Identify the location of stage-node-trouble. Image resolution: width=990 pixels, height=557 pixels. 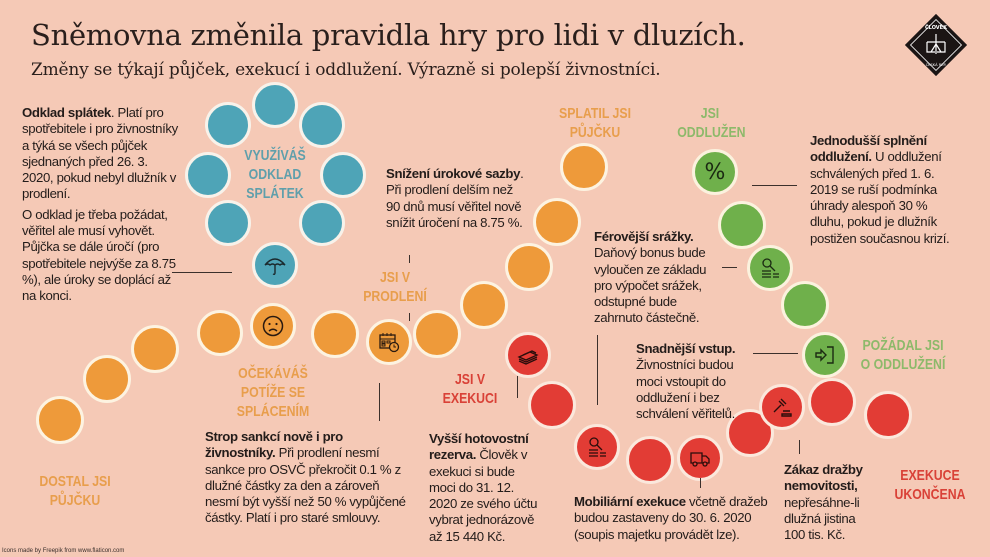
(273, 326).